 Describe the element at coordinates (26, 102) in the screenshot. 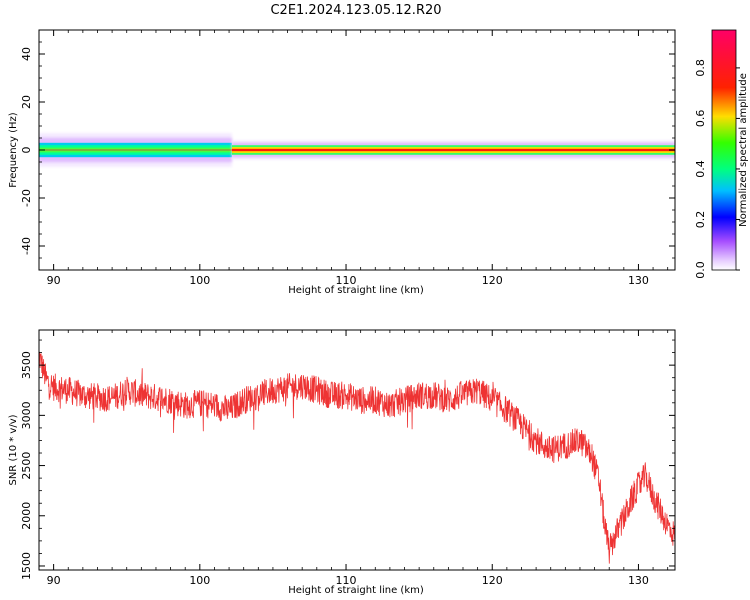

I see `spectrogram-y-tick-label: 20` at that location.